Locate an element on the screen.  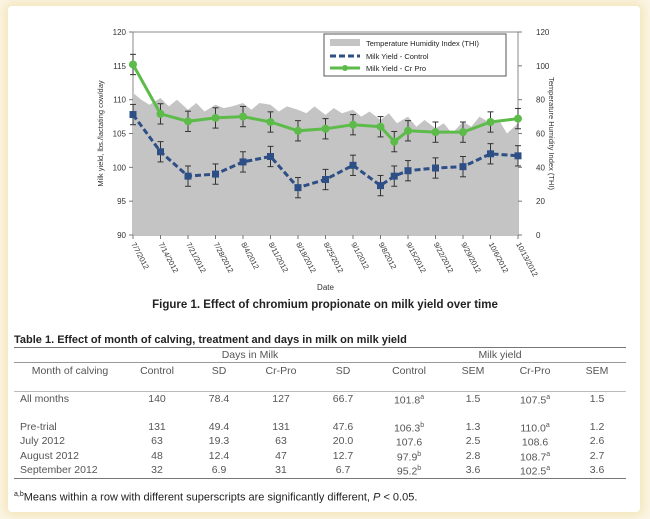
y2-tick-label: 0 is located at coordinates (538, 235).